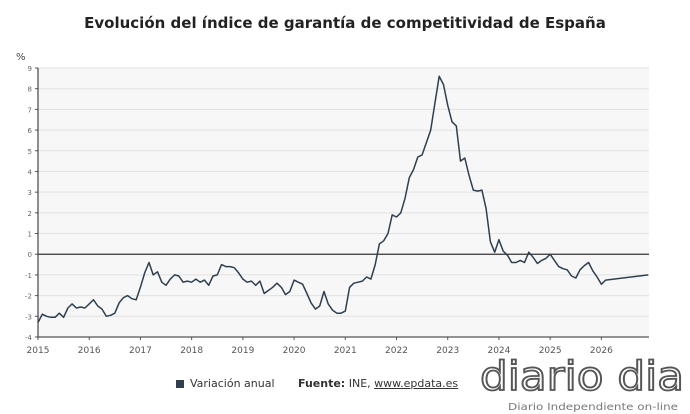 This screenshot has width=690, height=414. Describe the element at coordinates (28, 317) in the screenshot. I see `y-tick-label: -3` at that location.